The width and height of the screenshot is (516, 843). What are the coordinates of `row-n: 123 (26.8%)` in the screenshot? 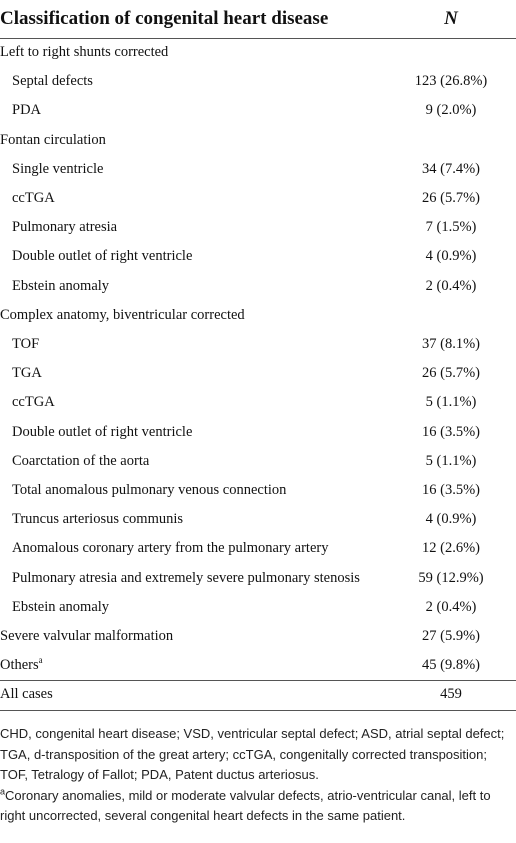 It's located at (451, 81).